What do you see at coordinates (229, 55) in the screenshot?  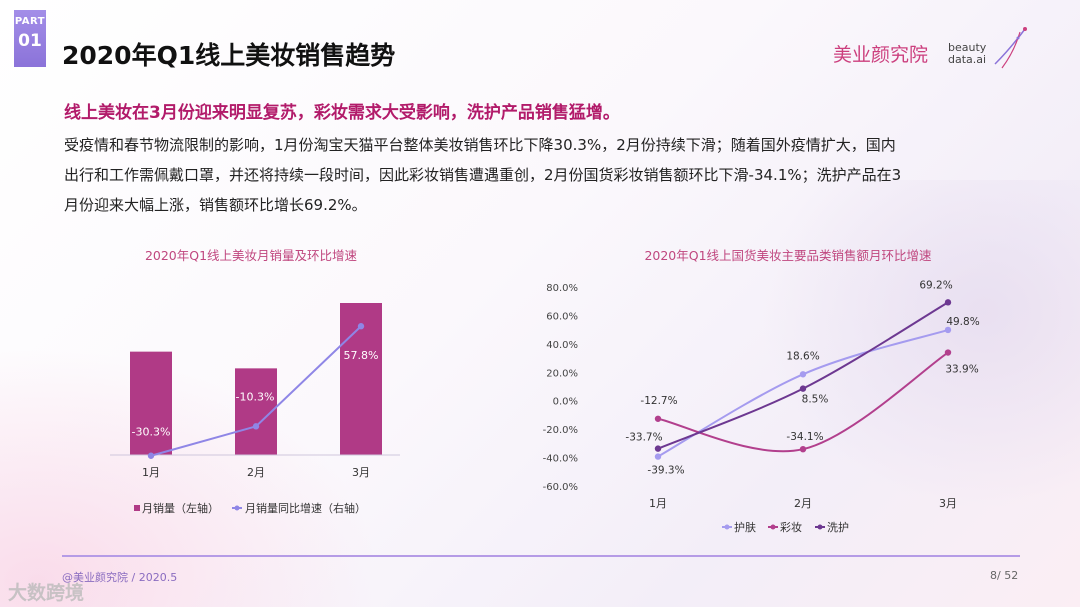 I see `page-title: 2020年Q1线上美妆销售趋势` at bounding box center [229, 55].